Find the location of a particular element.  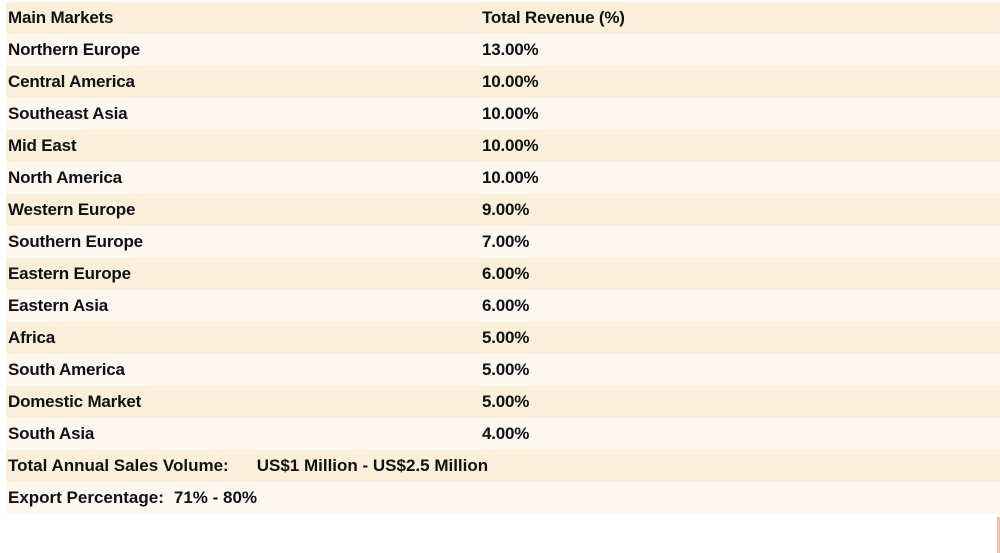

table-row: Northern Europe 13.00% is located at coordinates (503, 50).